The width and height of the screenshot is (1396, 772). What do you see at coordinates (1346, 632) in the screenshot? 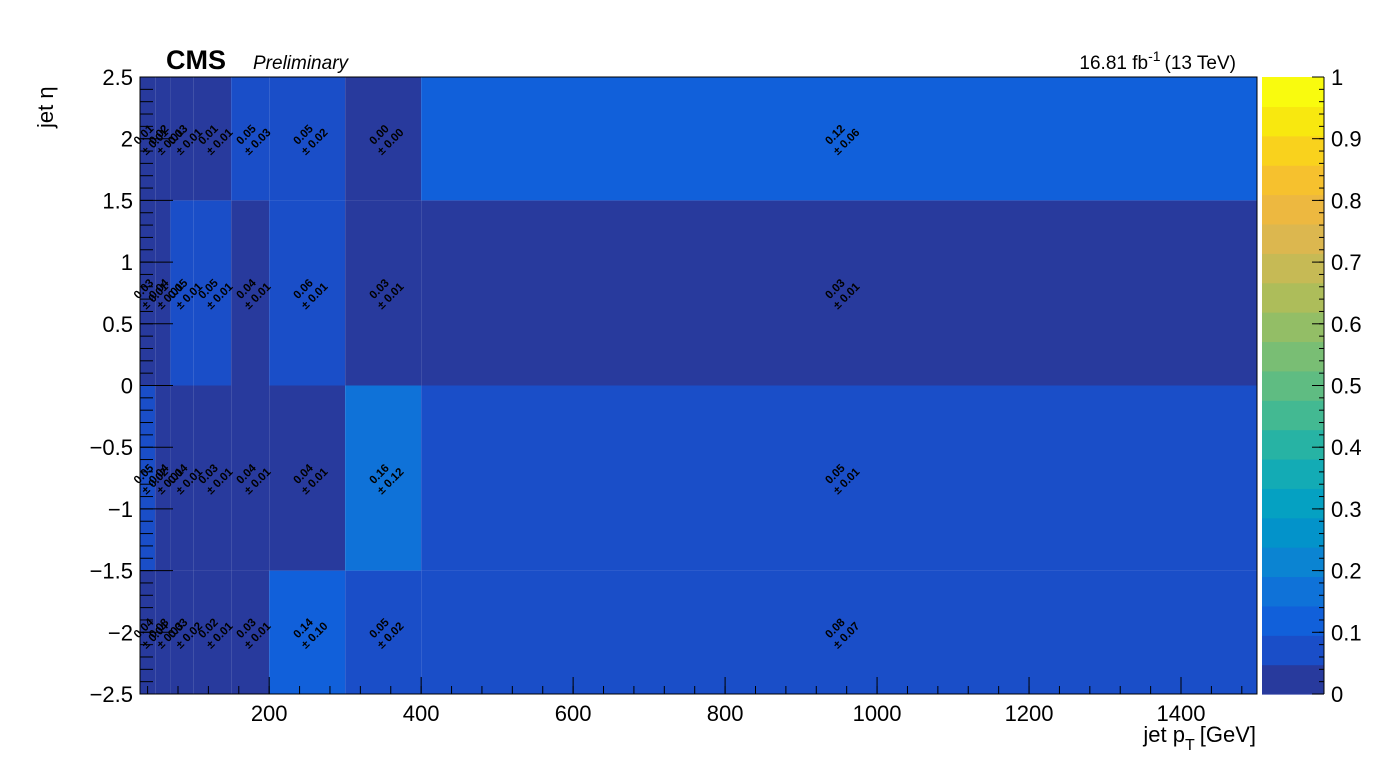
I see `z-tick-label: 0.1` at bounding box center [1346, 632].